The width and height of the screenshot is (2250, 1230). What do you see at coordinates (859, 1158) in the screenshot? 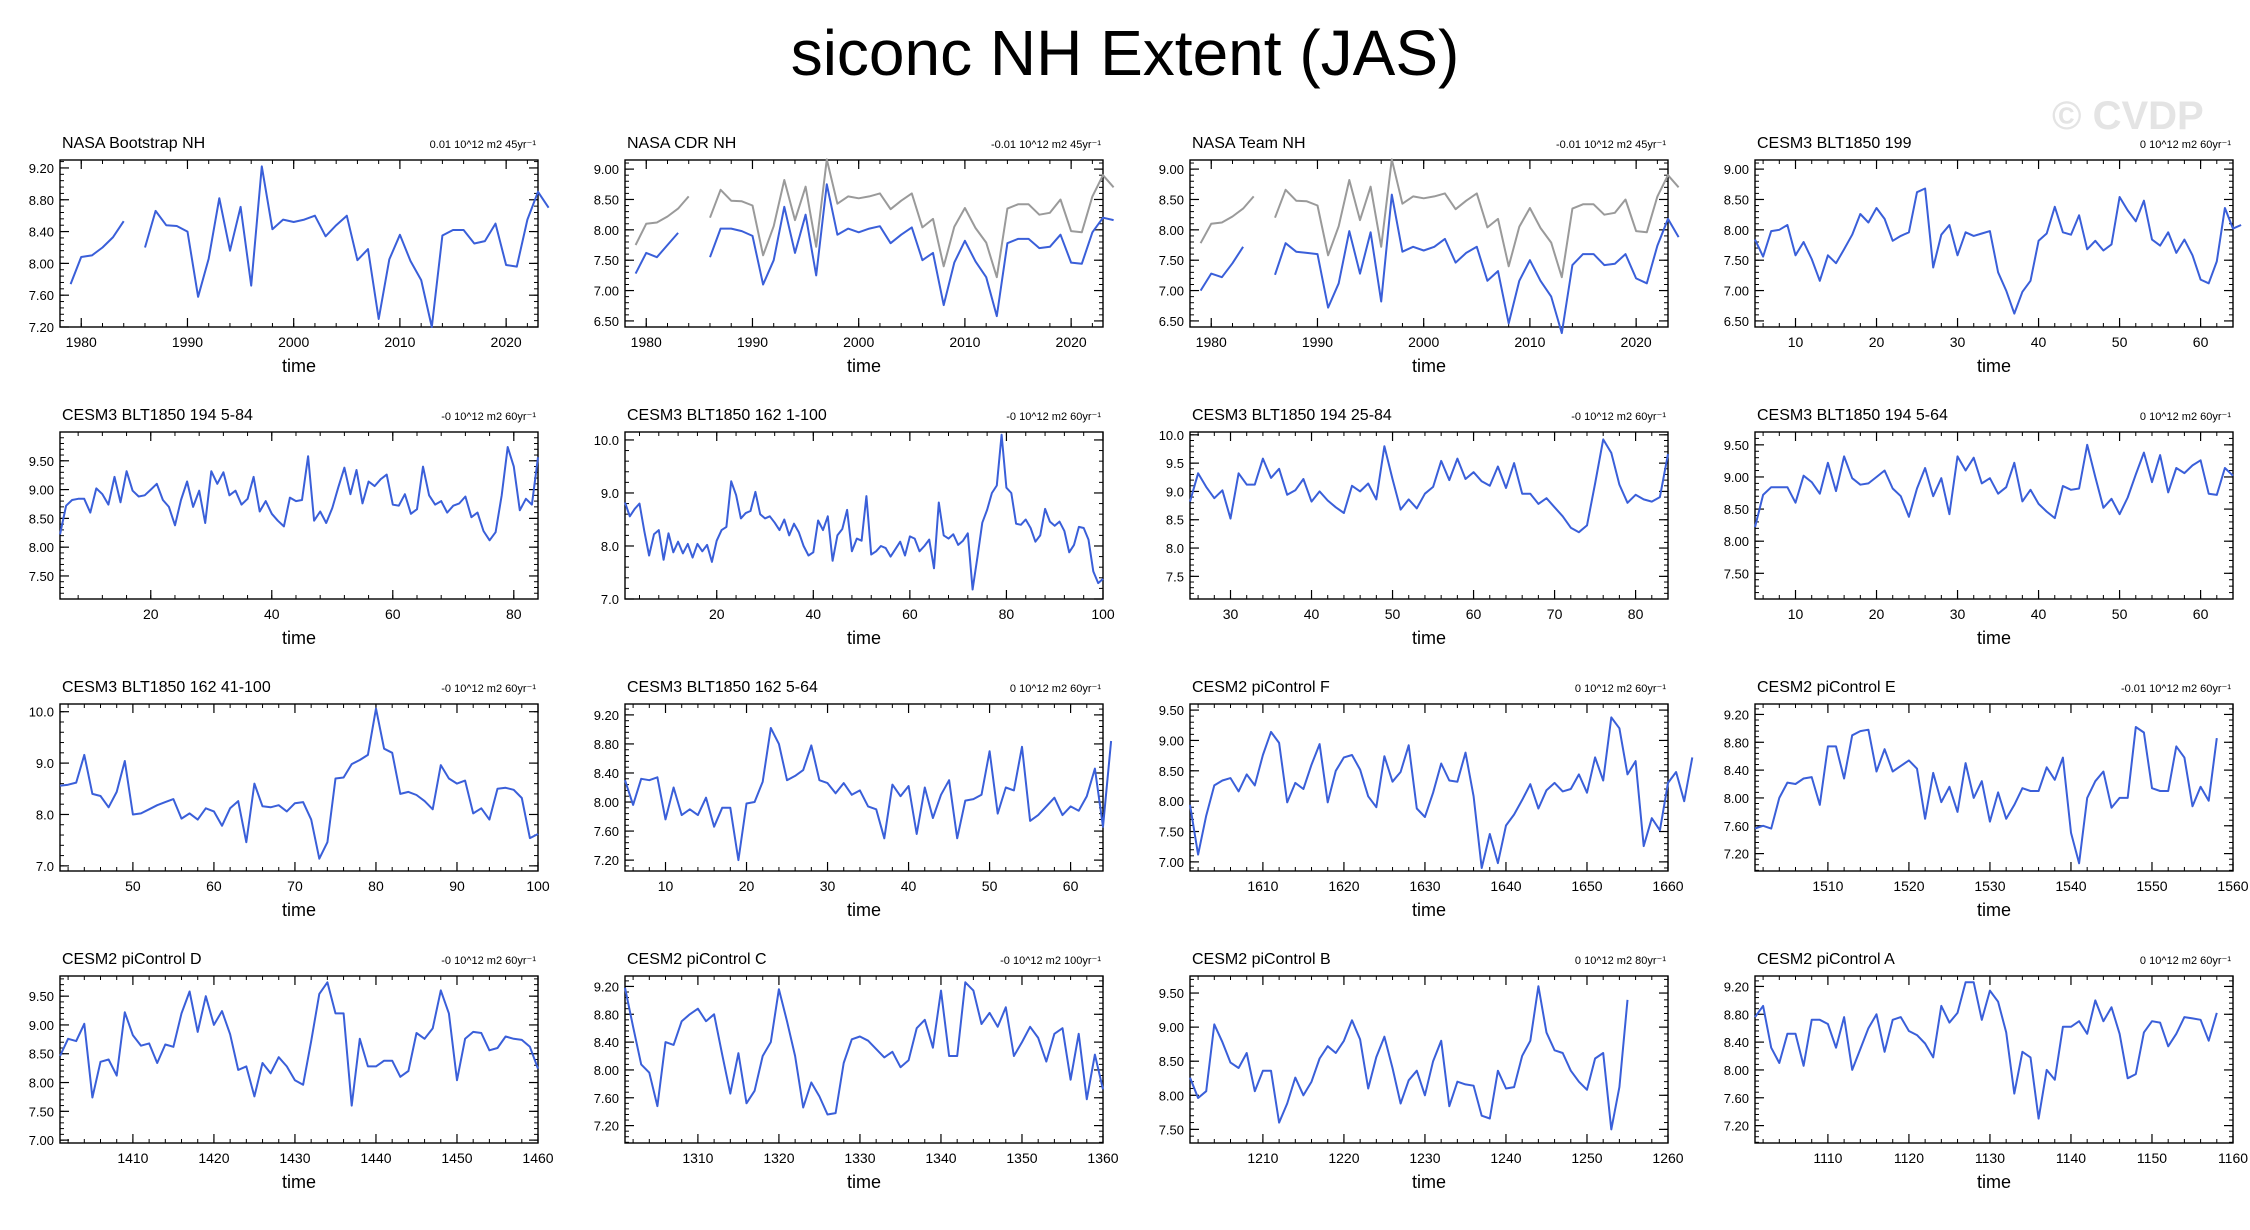
I see `x-tick-label: 1330` at bounding box center [859, 1158].